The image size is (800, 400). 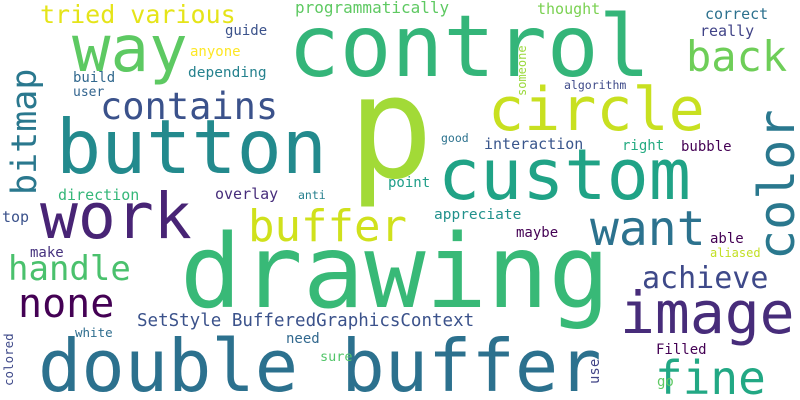 I want to click on word-double-buffer: double buffer, so click(x=320, y=362).